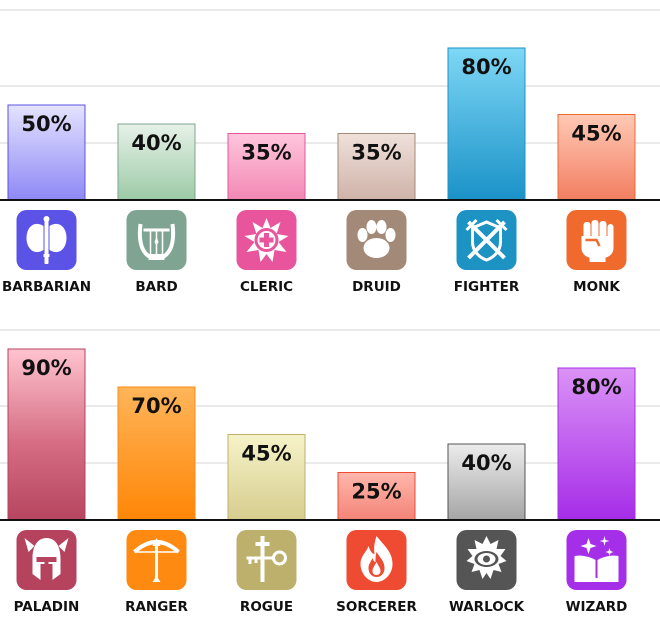 This screenshot has height=640, width=660. Describe the element at coordinates (156, 406) in the screenshot. I see `data-label-ranger: 70%` at that location.